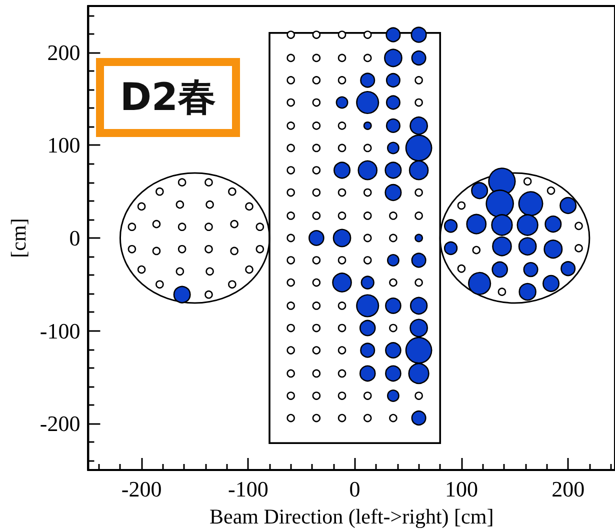 The height and width of the screenshot is (532, 615). Describe the element at coordinates (74, 238) in the screenshot. I see `y-tick-label: 0` at that location.